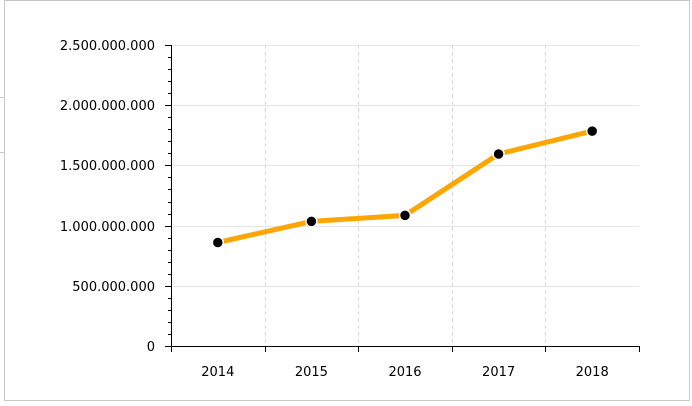 The image size is (692, 406). Describe the element at coordinates (113, 287) in the screenshot. I see `y-tick-label: 500.000.000` at that location.